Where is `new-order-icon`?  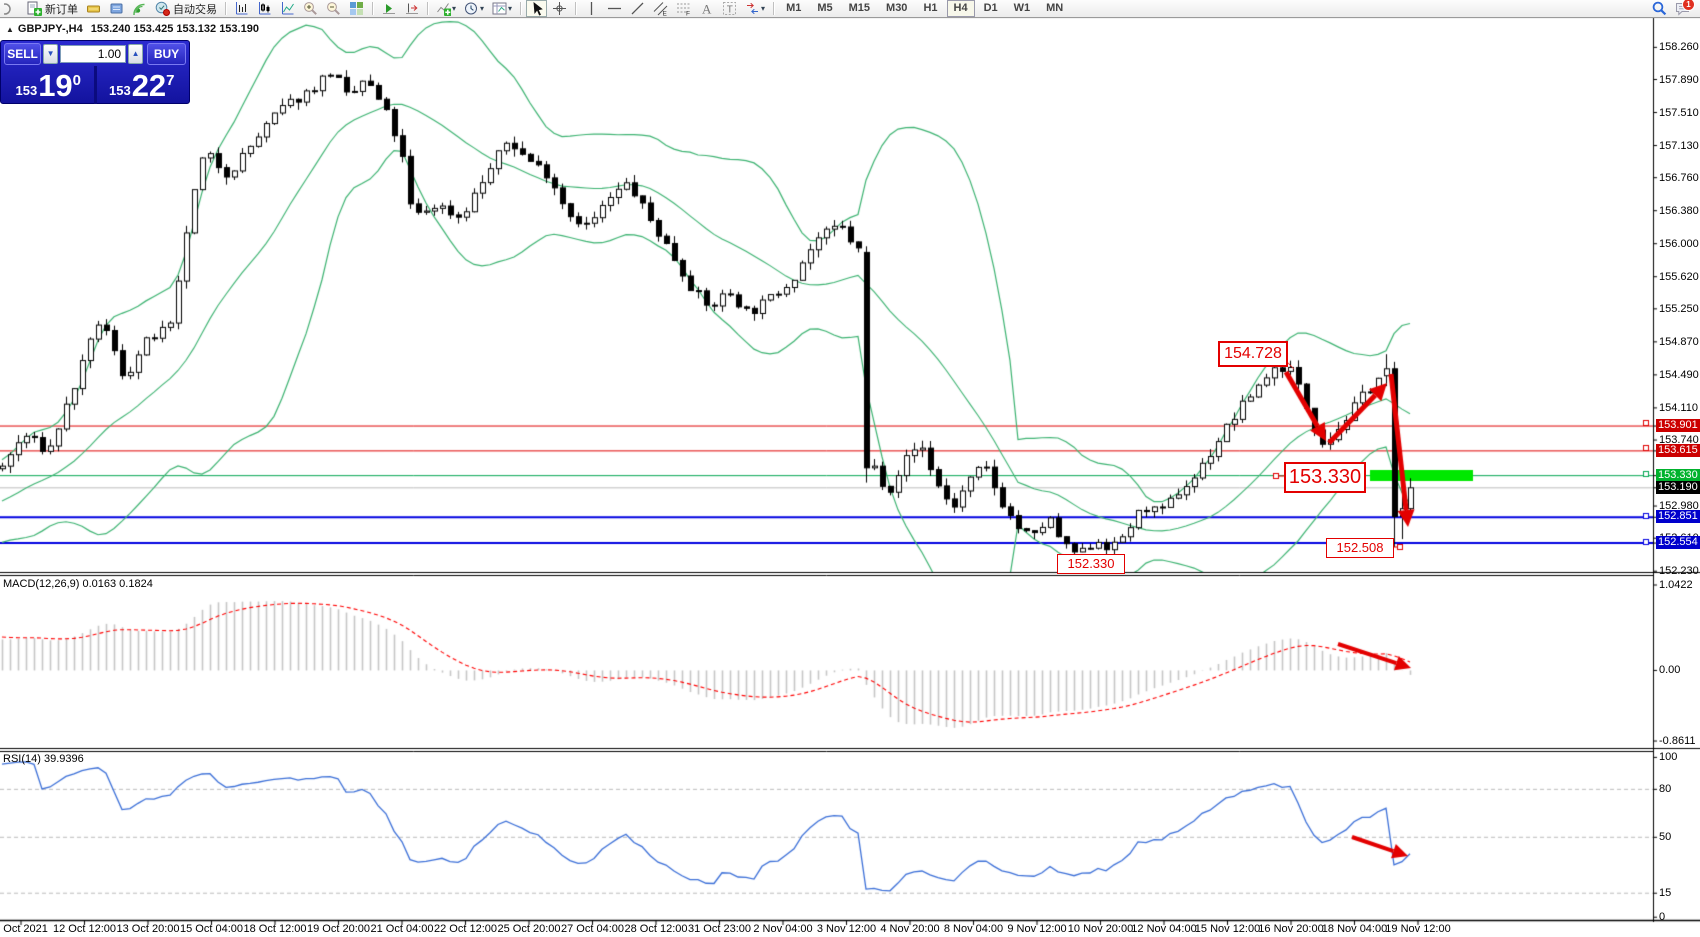 new-order-icon is located at coordinates (34, 8).